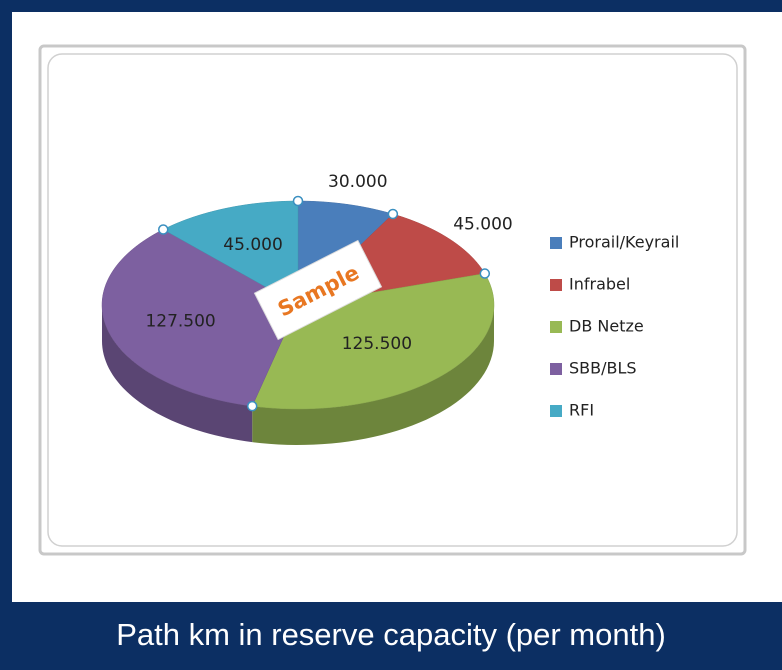  I want to click on legend-label: RFI, so click(581, 410).